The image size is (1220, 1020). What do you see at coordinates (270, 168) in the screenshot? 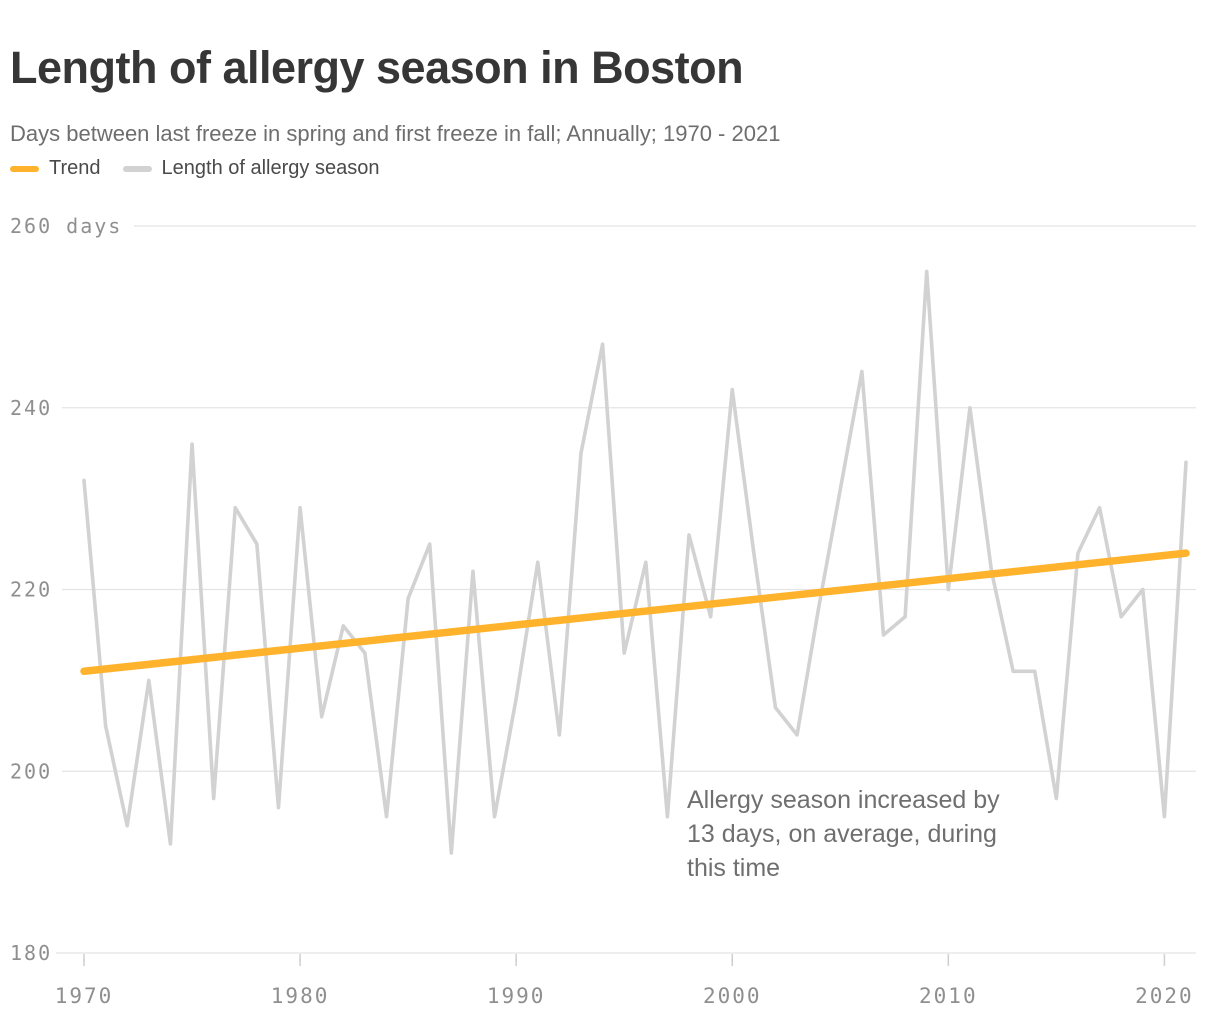
I see `legend-label-series: Length of allergy season` at bounding box center [270, 168].